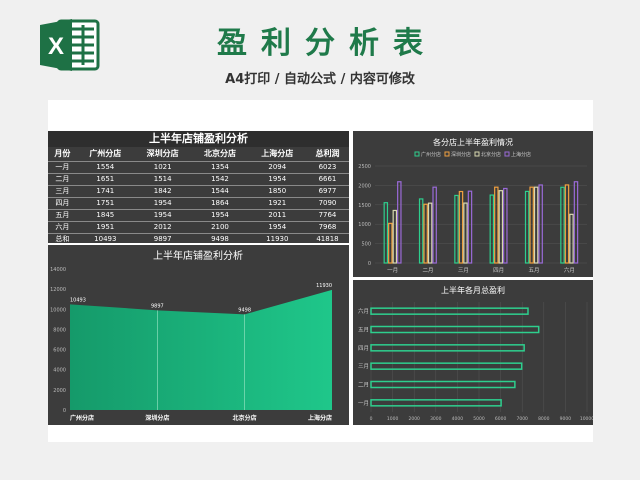 This screenshot has width=640, height=480. Describe the element at coordinates (220, 239) in the screenshot. I see `table-cell: 9498` at that location.